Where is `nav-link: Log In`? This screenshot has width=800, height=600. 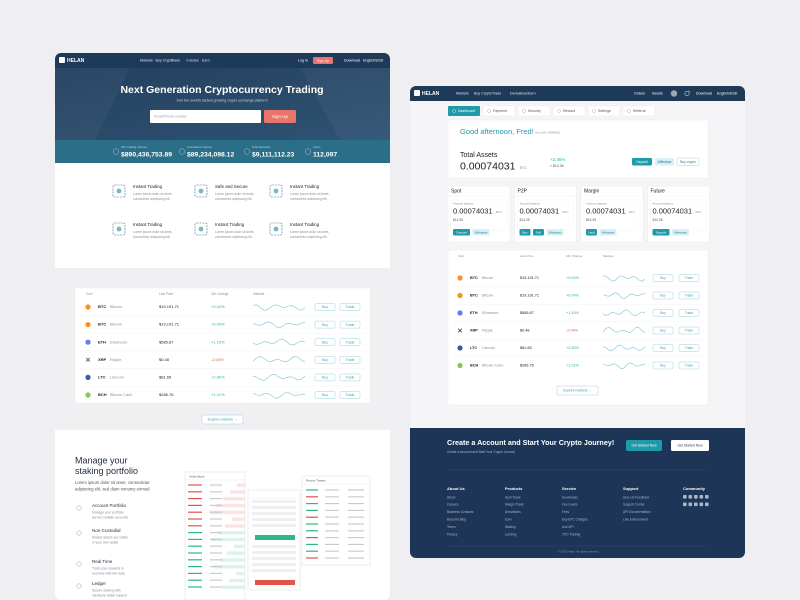
nav-link: Log In is located at coordinates (303, 60).